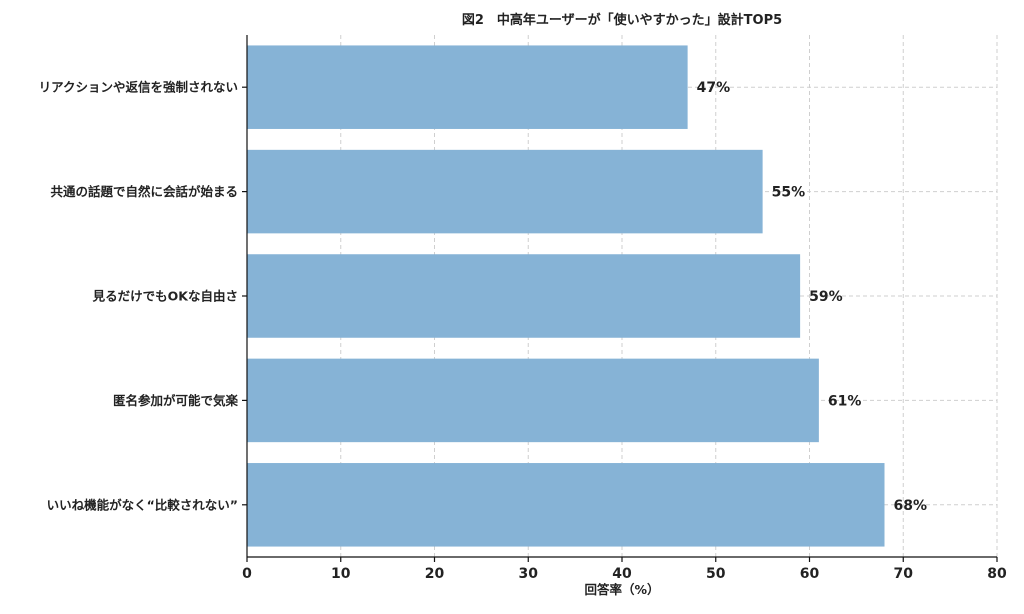  What do you see at coordinates (247, 574) in the screenshot?
I see `x-tick-label: 0` at bounding box center [247, 574].